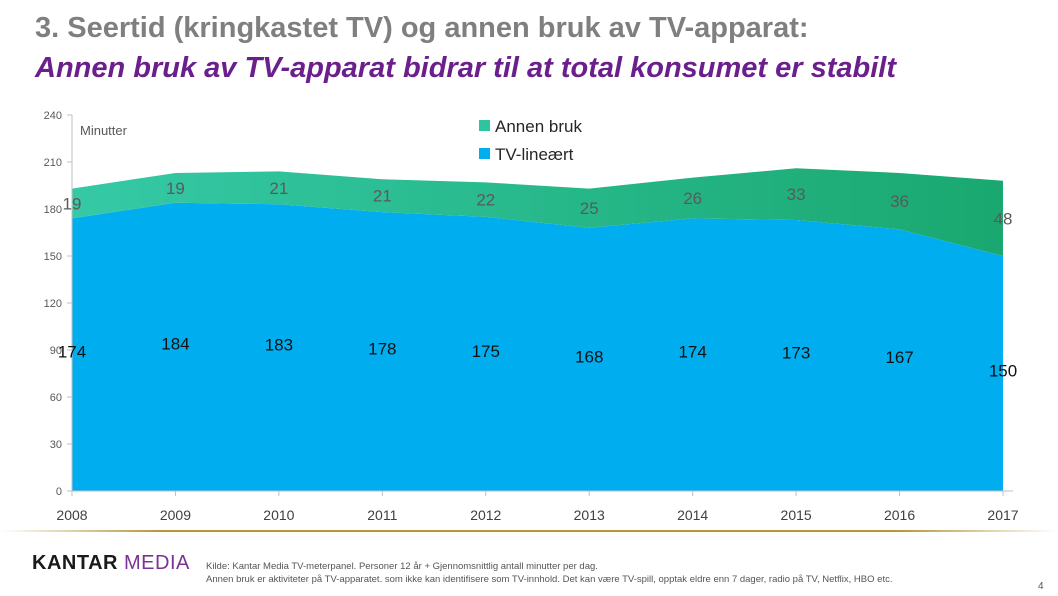 The width and height of the screenshot is (1058, 596). What do you see at coordinates (589, 356) in the screenshot?
I see `data-label-tv: 168` at bounding box center [589, 356].